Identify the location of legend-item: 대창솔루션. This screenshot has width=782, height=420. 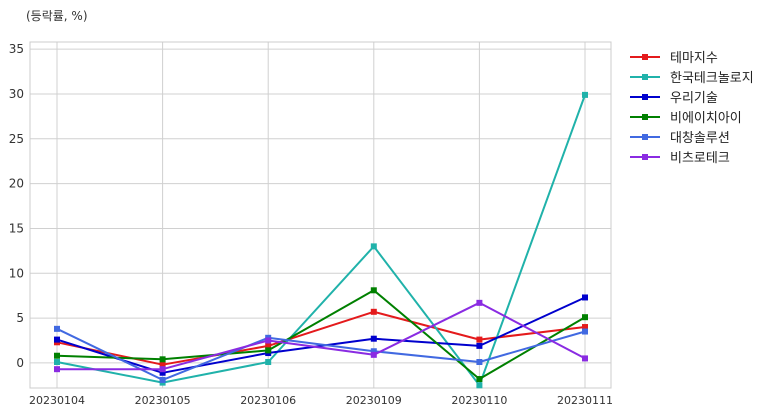
(680, 138).